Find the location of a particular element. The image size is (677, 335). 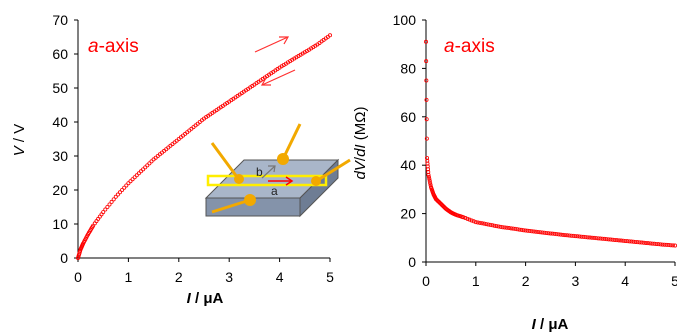

left-ylabel-symbol: V is located at coordinates (19, 150).